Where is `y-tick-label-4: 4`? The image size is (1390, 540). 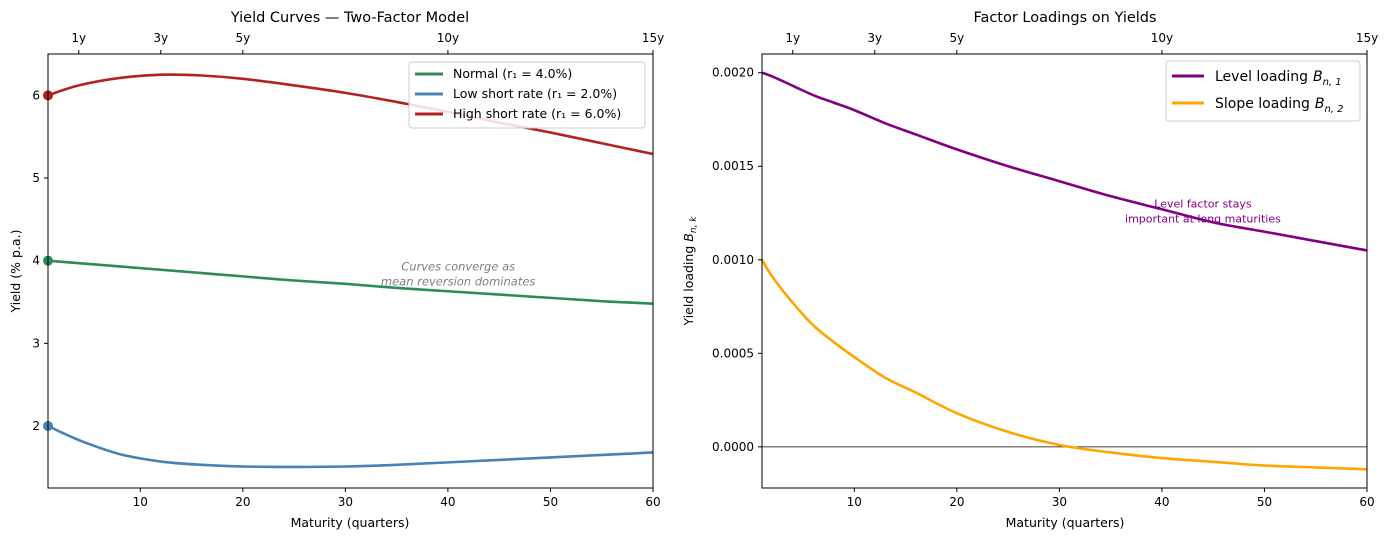 y-tick-label-4: 4 is located at coordinates (36, 261).